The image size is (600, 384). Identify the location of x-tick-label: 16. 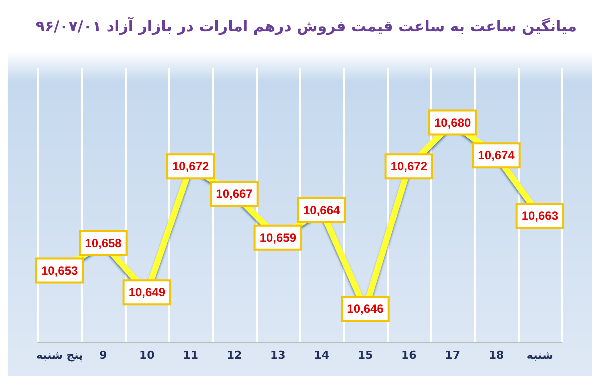
(410, 355).